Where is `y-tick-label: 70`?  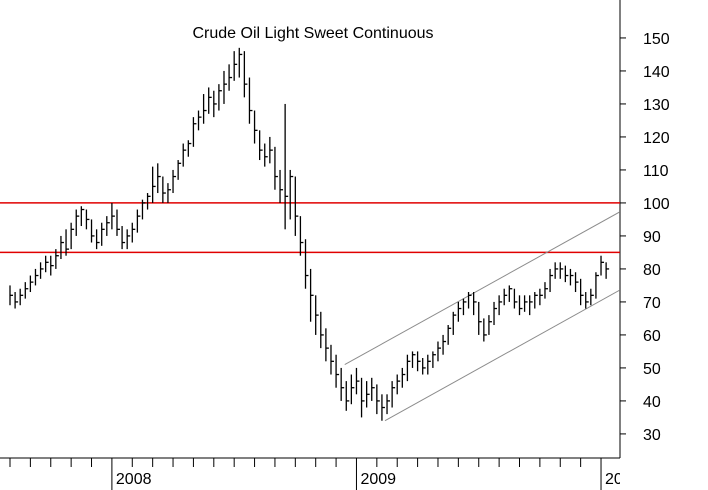 y-tick-label: 70 is located at coordinates (652, 303).